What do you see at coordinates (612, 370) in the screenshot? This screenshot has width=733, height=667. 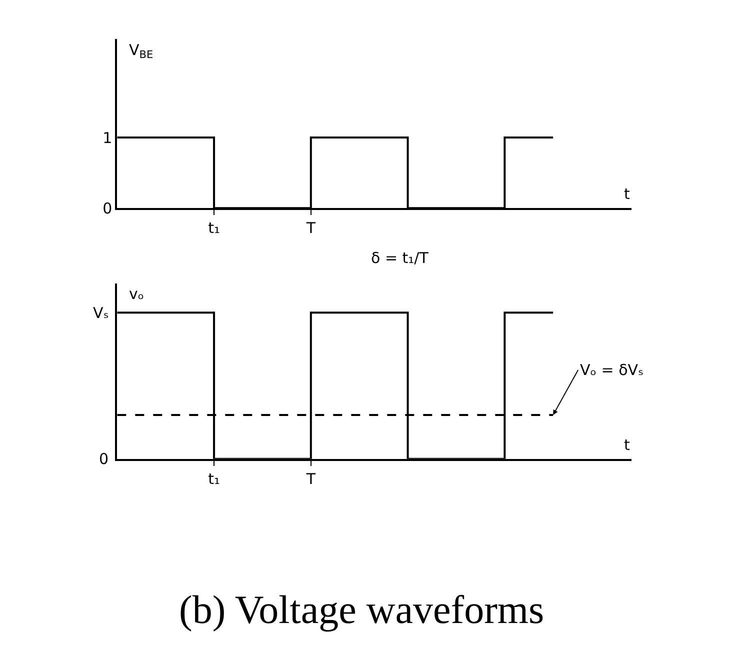 I see `ref-line-label: Vₒ = δVₛ` at bounding box center [612, 370].